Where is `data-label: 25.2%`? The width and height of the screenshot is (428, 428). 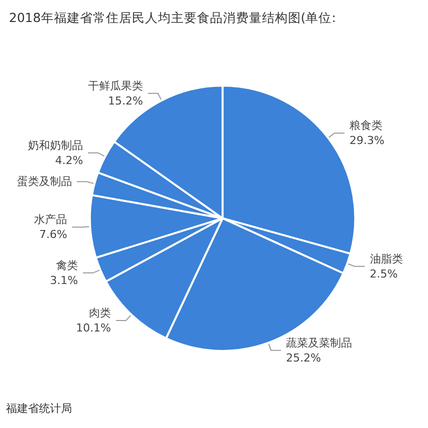 data-label: 25.2% is located at coordinates (303, 357).